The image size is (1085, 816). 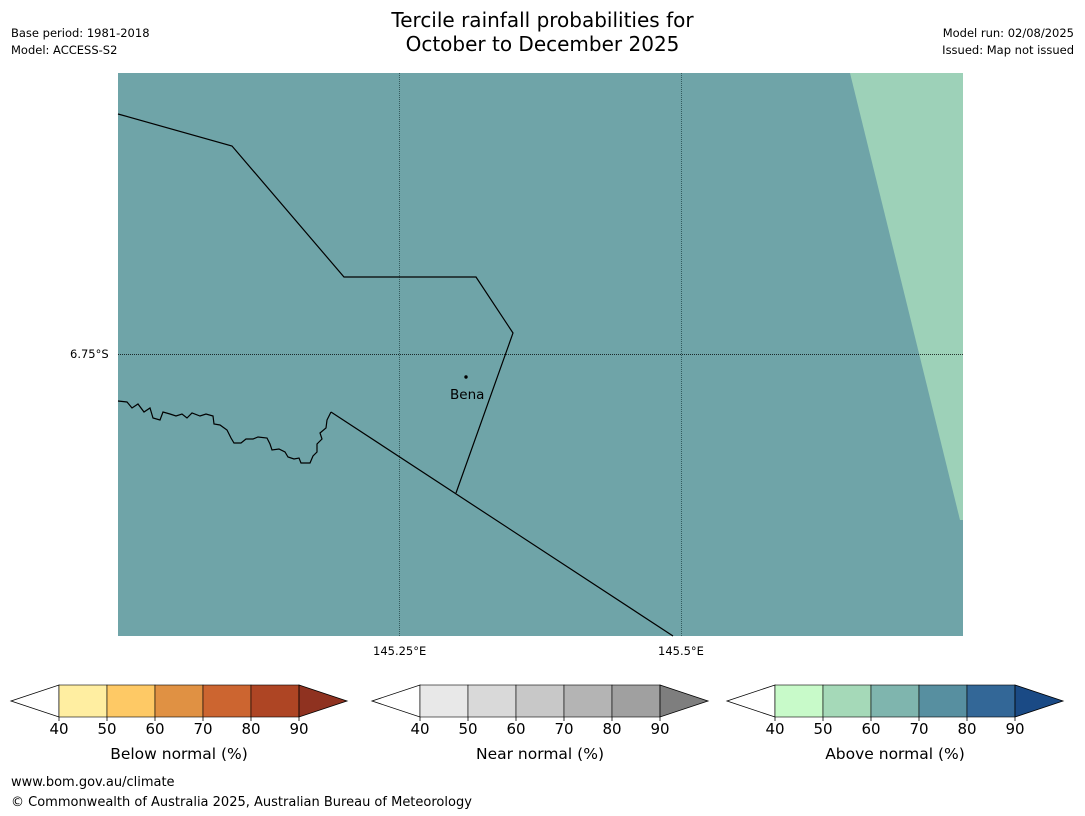 I want to click on colorbar-near-extend-high, so click(x=684, y=701).